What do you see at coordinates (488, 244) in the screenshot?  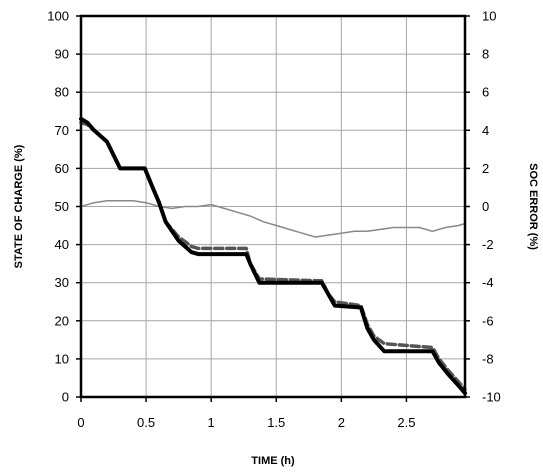 I see `y2-tick-label: -2` at bounding box center [488, 244].